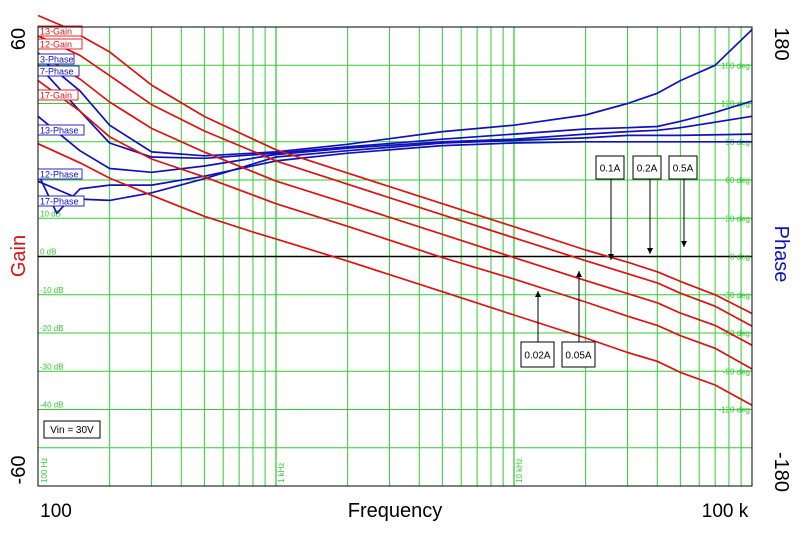  Describe the element at coordinates (59, 202) in the screenshot. I see `trace-label: 17-Phase` at that location.